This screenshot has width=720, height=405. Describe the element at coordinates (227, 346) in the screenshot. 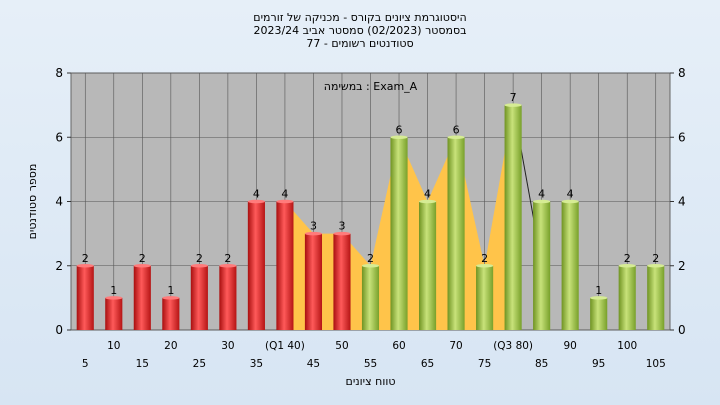

I see `x-tick-label: 30` at that location.